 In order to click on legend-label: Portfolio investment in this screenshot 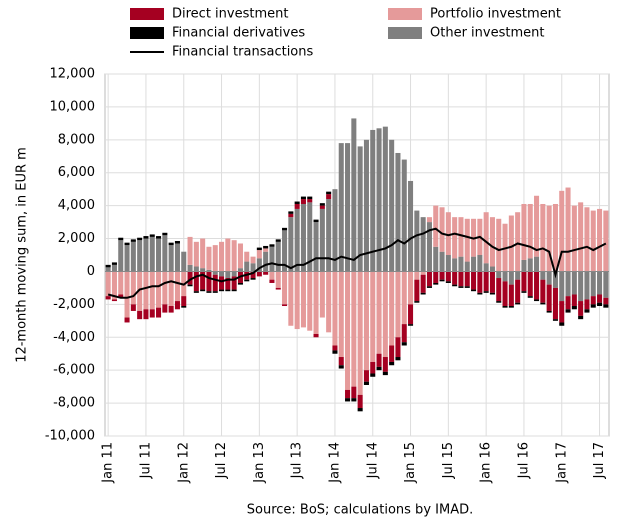, I will do `click(495, 14)`.